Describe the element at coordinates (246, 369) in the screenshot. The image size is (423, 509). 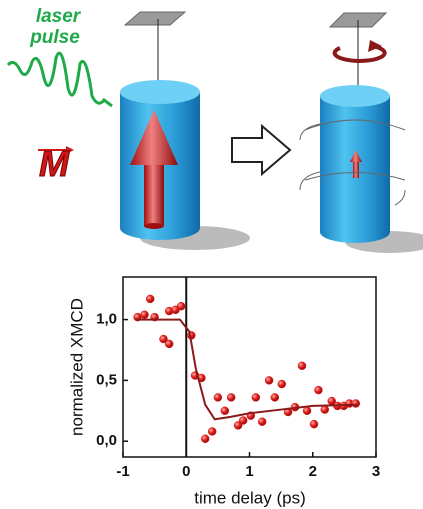
I see `fit-line` at that location.